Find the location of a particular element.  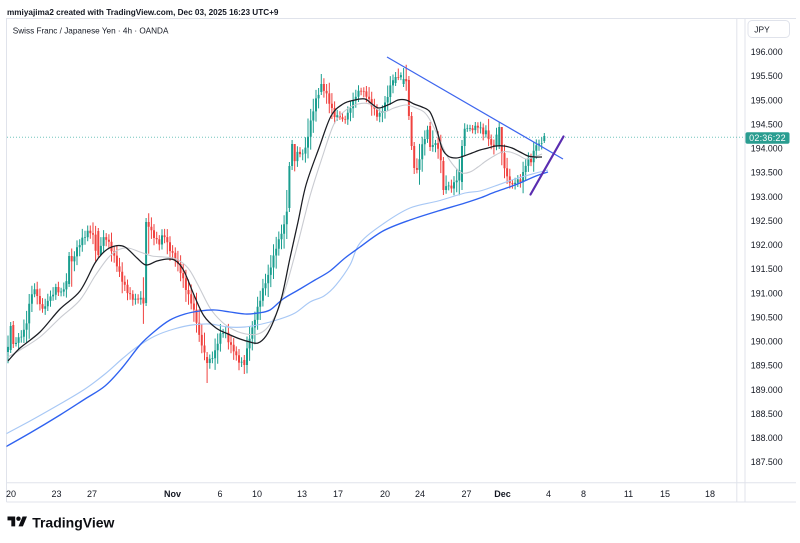

svg-text: 24 is located at coordinates (420, 494).